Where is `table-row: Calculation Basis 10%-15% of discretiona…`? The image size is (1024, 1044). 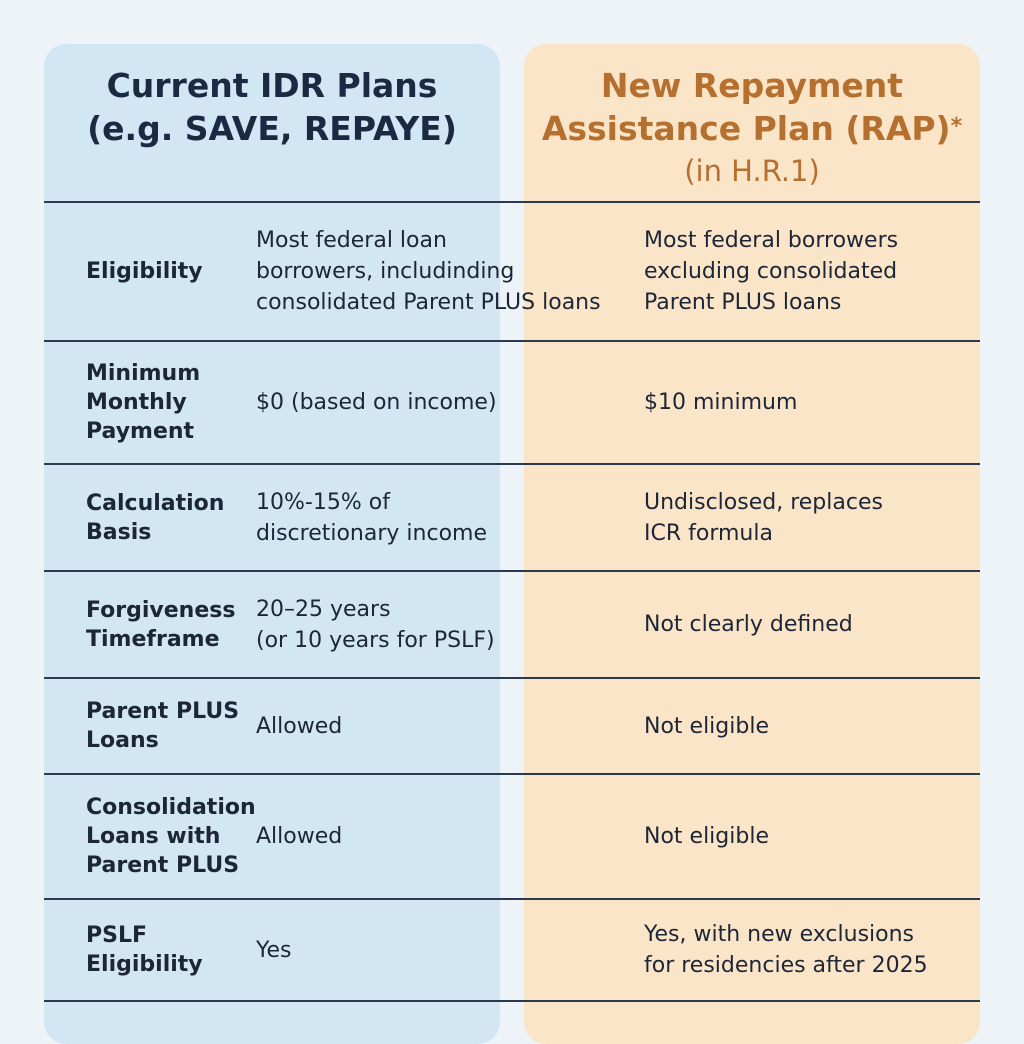 table-row: Calculation Basis 10%-15% of discretiona… is located at coordinates (512, 517).